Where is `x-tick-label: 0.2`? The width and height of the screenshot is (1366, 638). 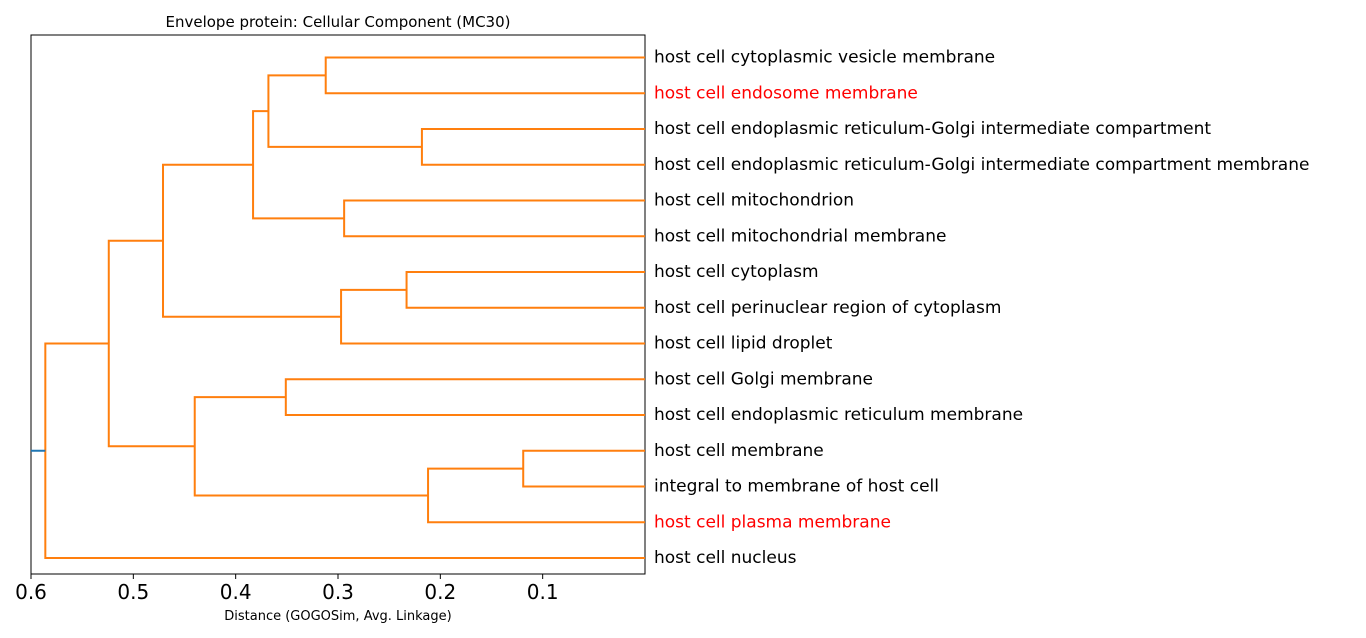 x-tick-label: 0.2 is located at coordinates (440, 592).